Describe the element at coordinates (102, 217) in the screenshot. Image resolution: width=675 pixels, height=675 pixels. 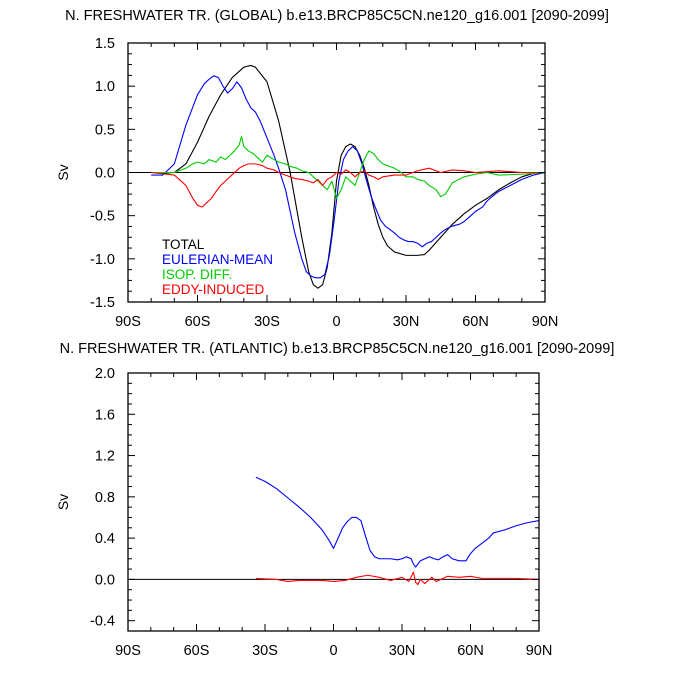
I see `y-tick-label: -0.5` at that location.